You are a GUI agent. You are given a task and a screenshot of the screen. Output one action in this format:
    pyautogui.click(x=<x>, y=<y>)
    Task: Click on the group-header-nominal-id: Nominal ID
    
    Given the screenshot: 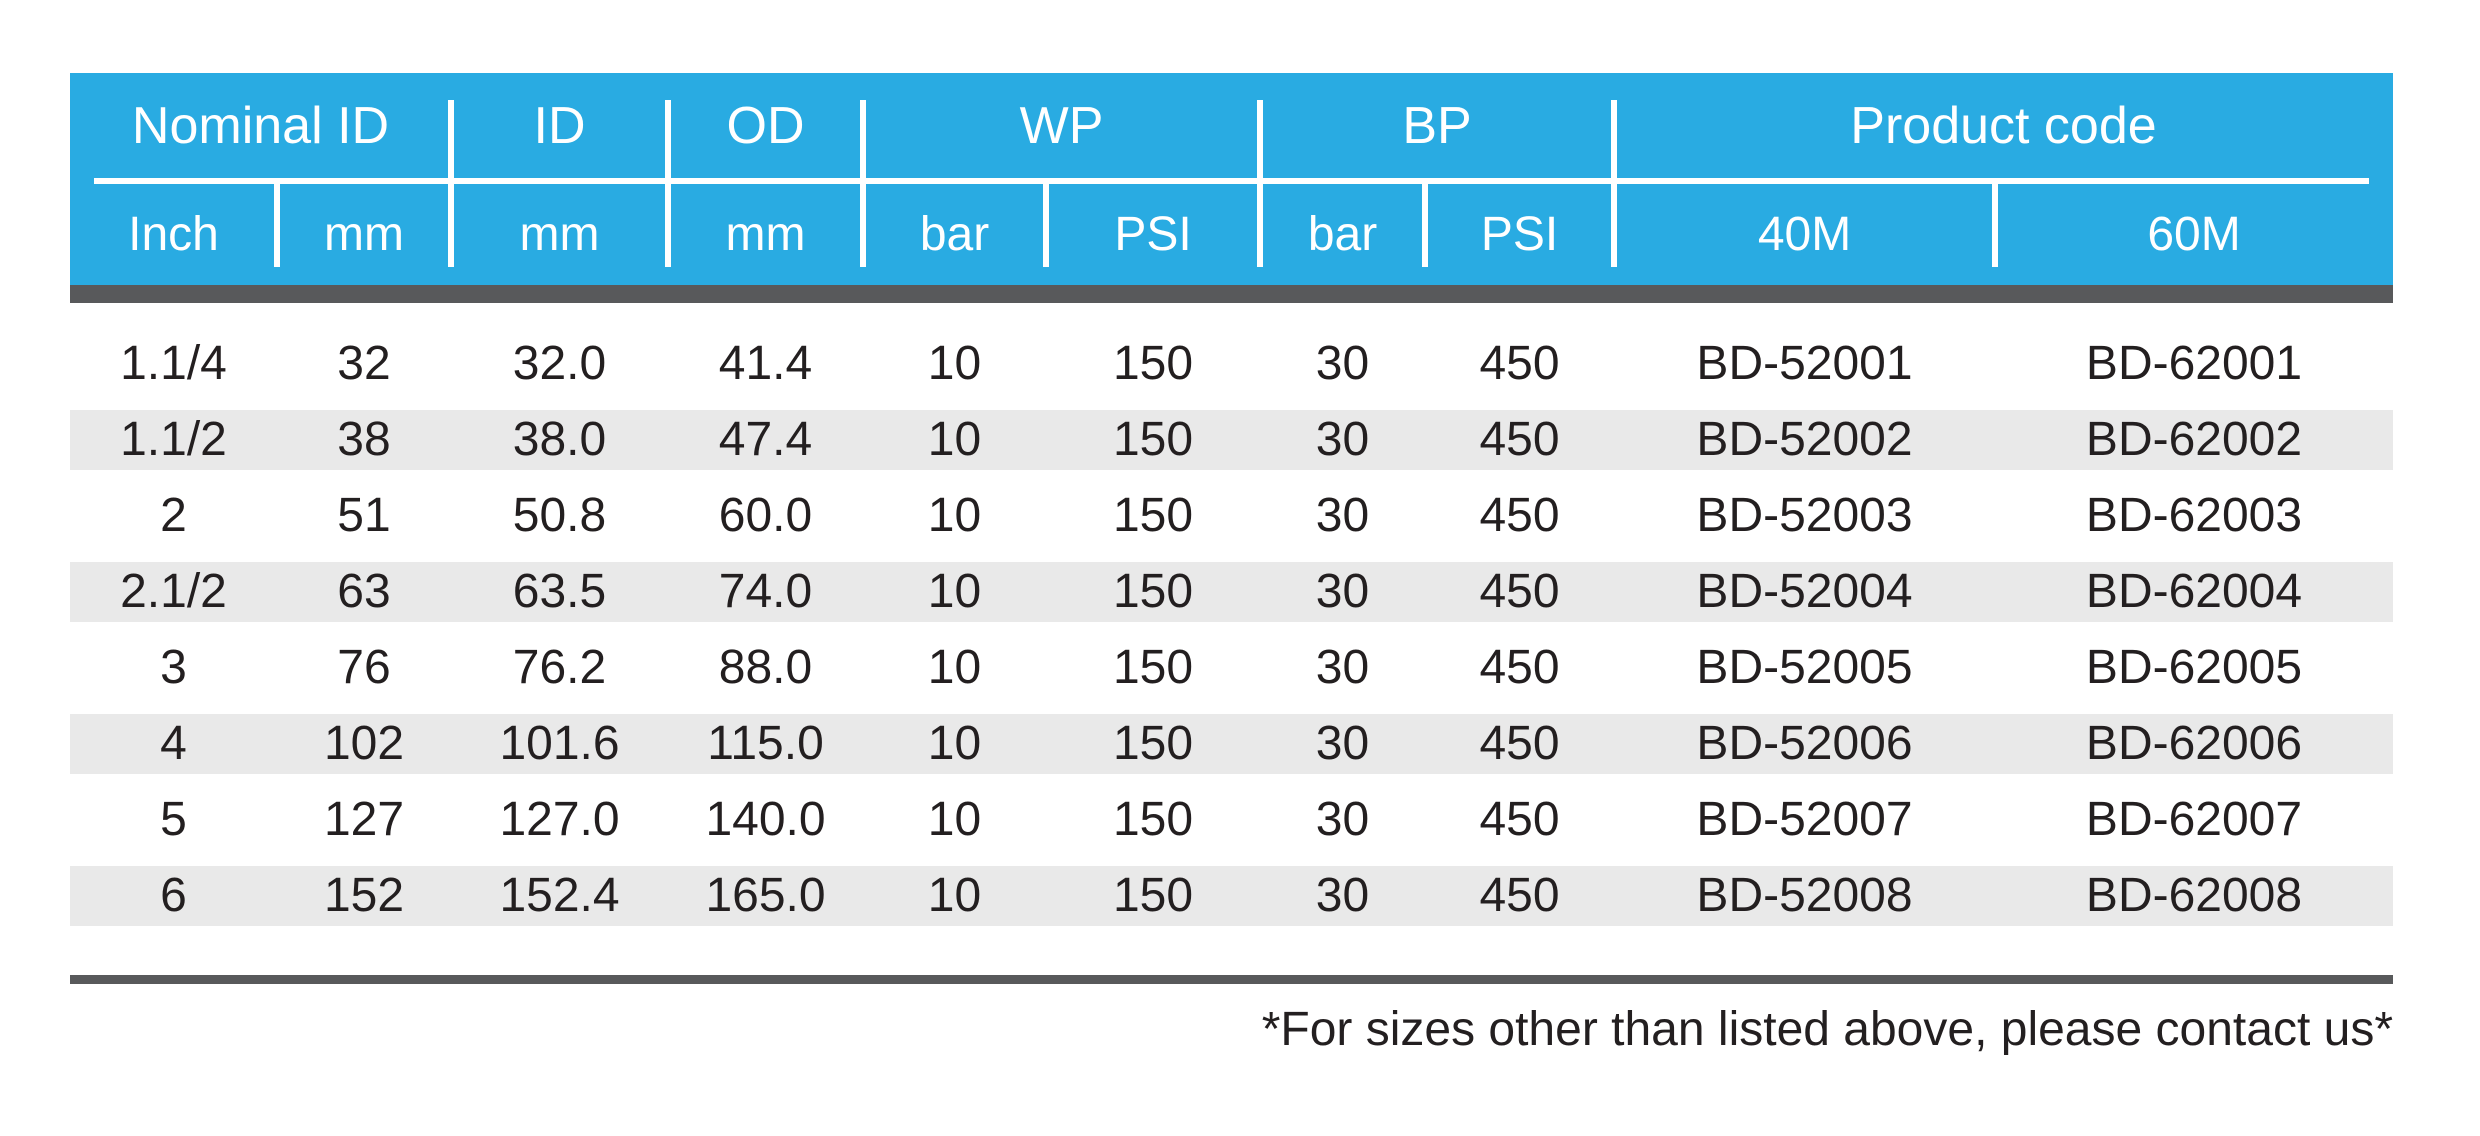 What is the action you would take?
    pyautogui.click(x=260, y=125)
    